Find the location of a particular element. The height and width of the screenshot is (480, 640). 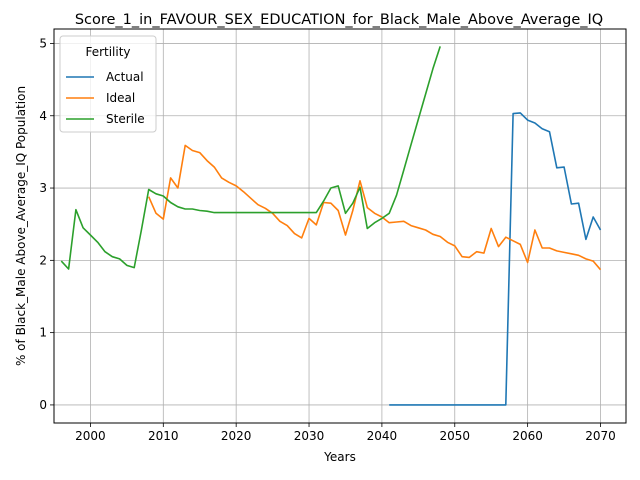

y-axis-ticks: 0 1 2 3 4 5 is located at coordinates (46, 224).